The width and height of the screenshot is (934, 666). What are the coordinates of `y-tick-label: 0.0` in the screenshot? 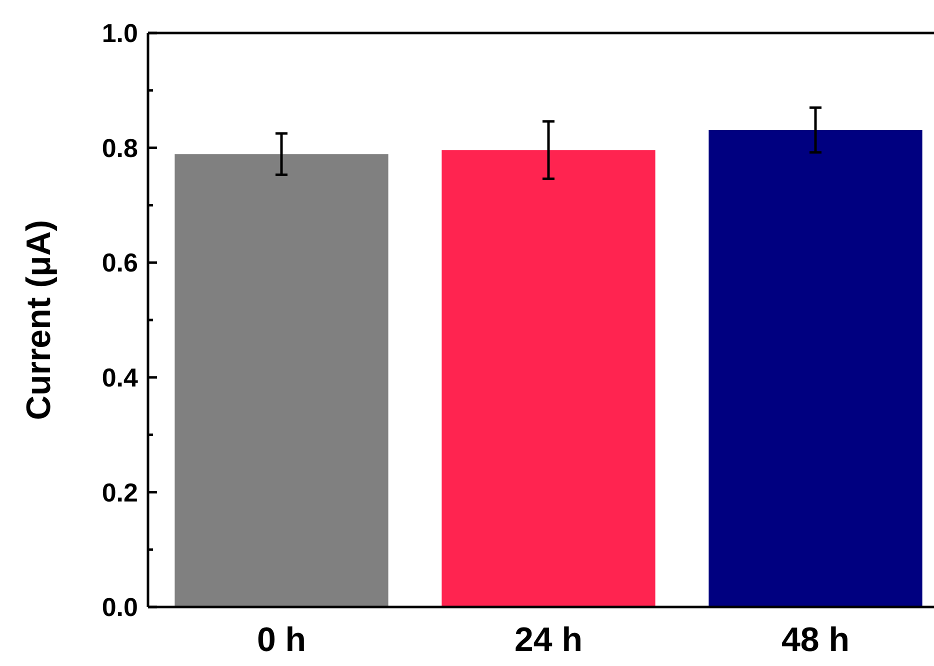 It's located at (120, 607).